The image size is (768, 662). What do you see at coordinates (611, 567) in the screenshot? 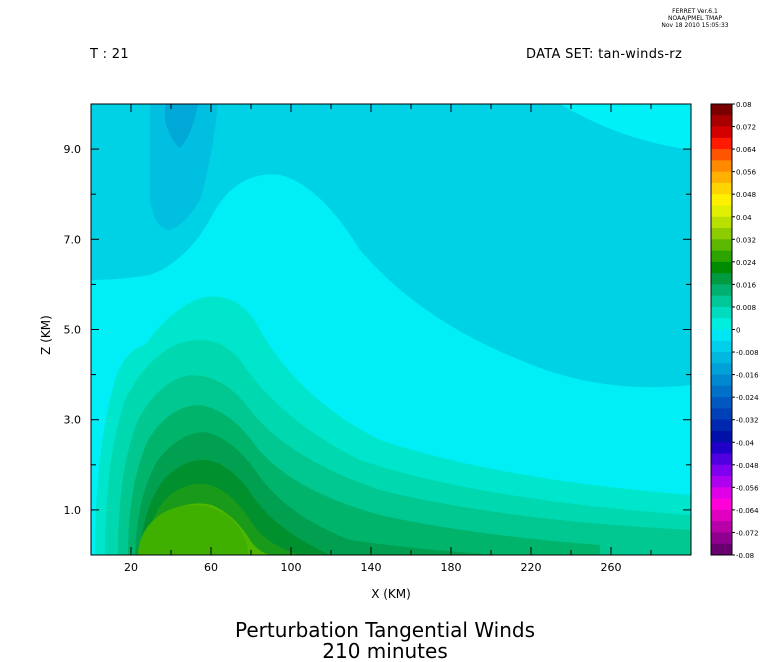
I see `x-tick-label: 260` at bounding box center [611, 567].